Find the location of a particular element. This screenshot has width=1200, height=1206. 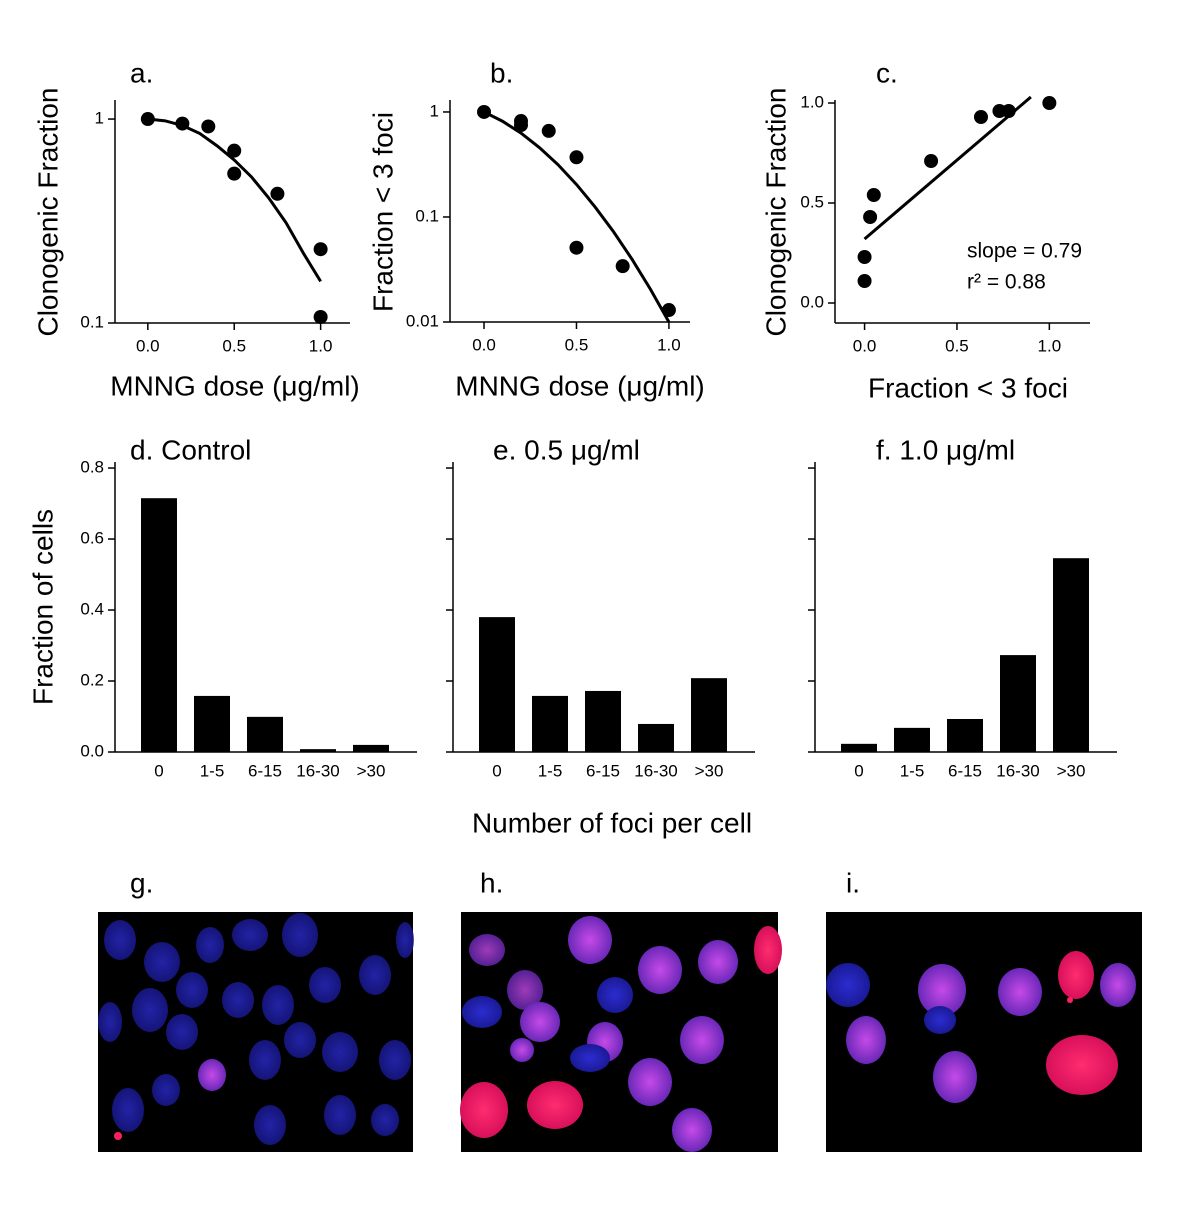

panel-title: c. is located at coordinates (887, 72).